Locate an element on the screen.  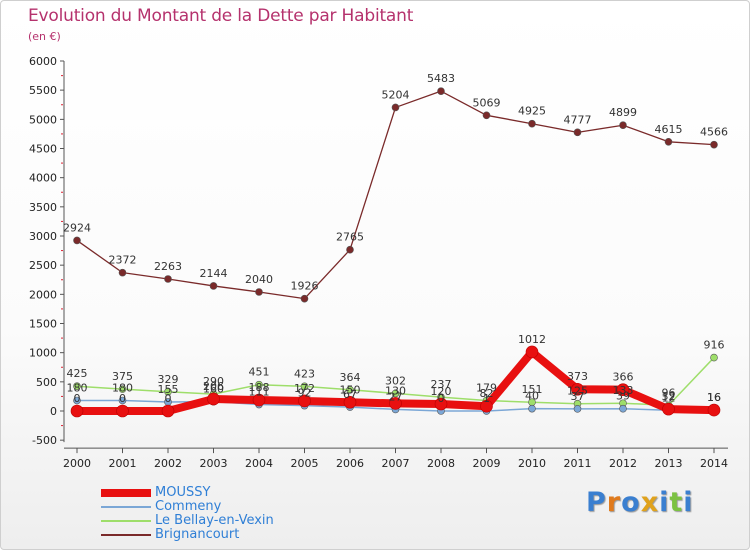
data-label: 2040 is located at coordinates (259, 279).